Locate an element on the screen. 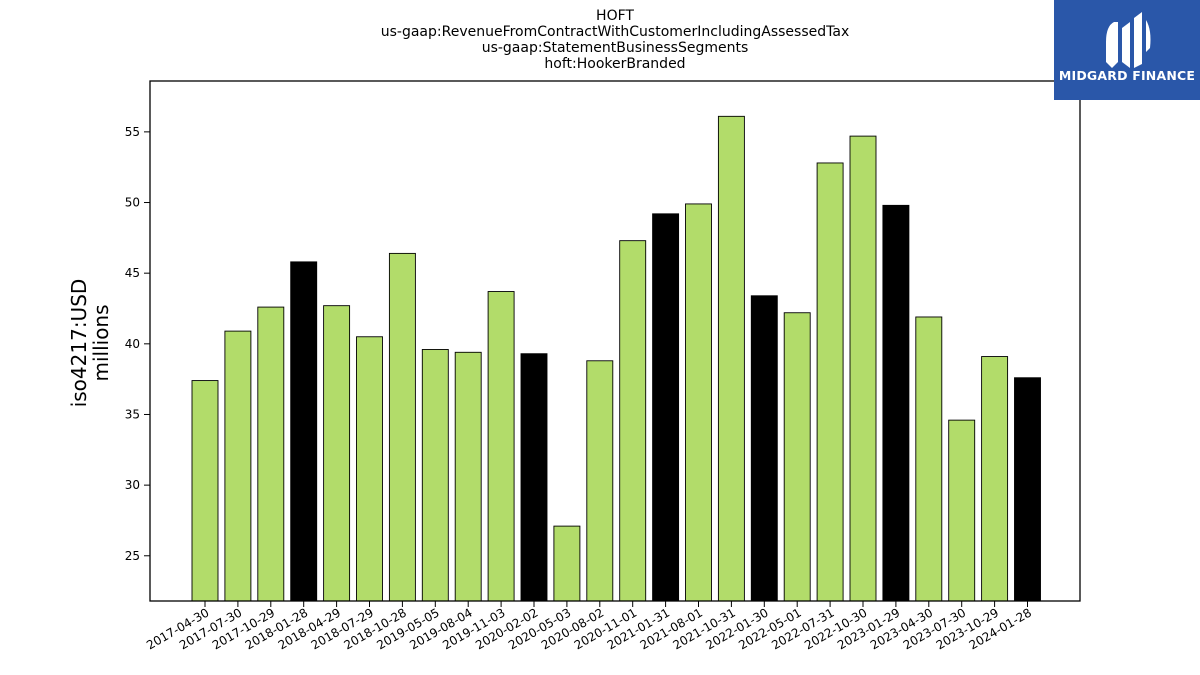 This screenshot has width=1200, height=675. brand-logo: MIDGARD FINANCE is located at coordinates (1127, 50).